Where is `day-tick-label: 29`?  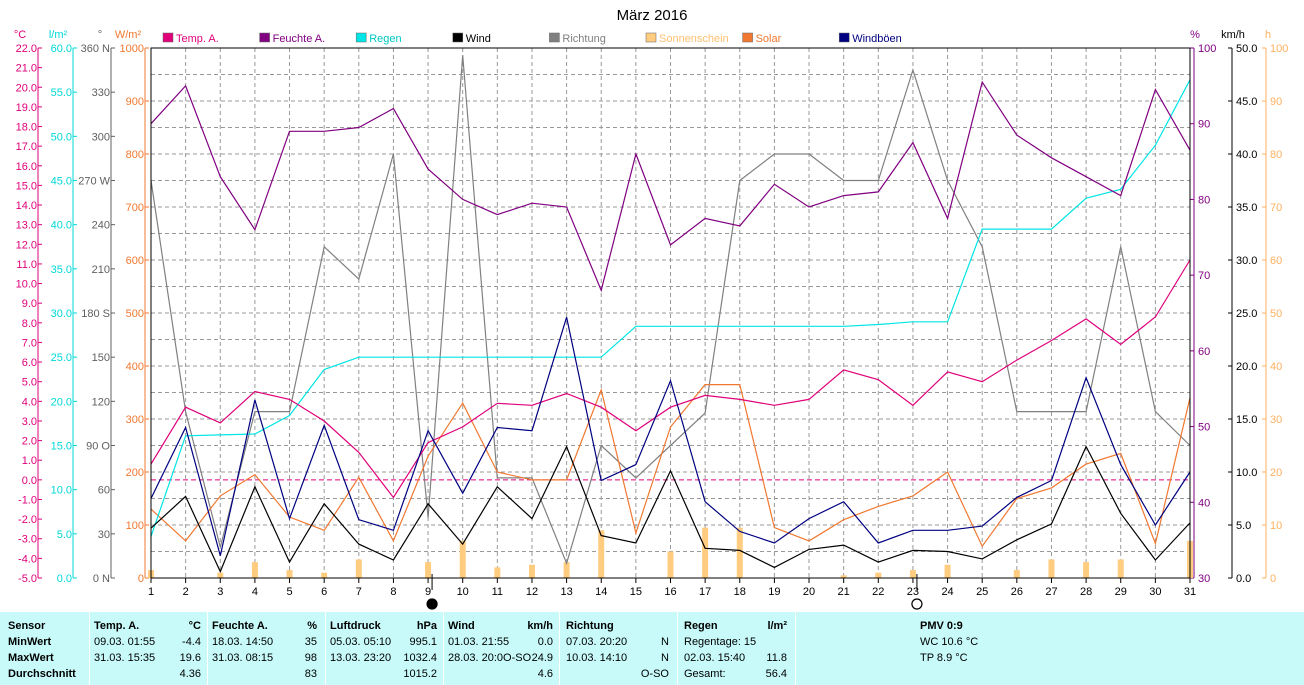
day-tick-label: 29 is located at coordinates (1121, 592).